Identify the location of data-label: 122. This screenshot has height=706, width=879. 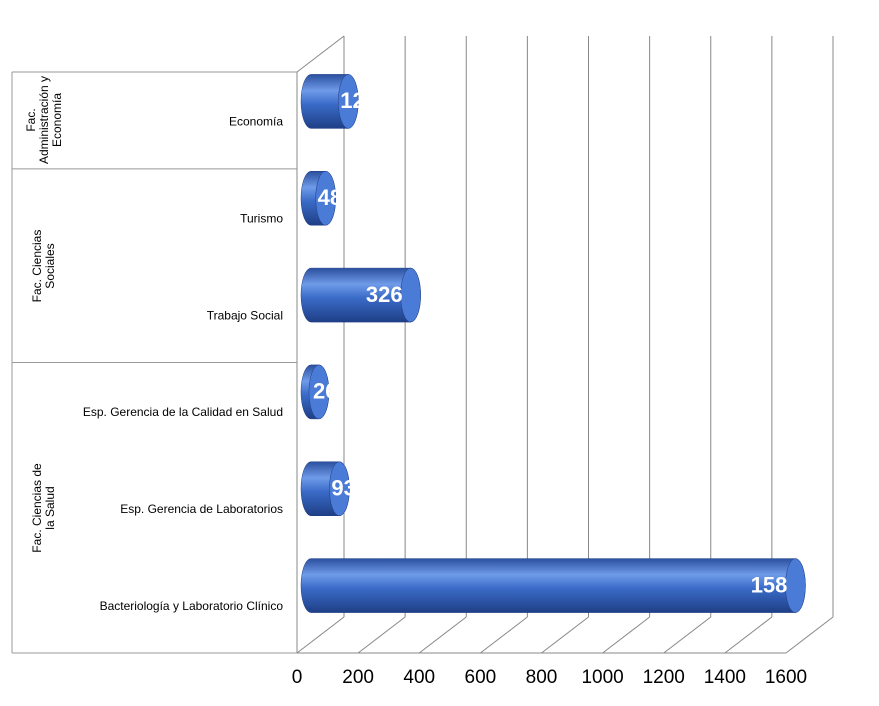
(358, 100).